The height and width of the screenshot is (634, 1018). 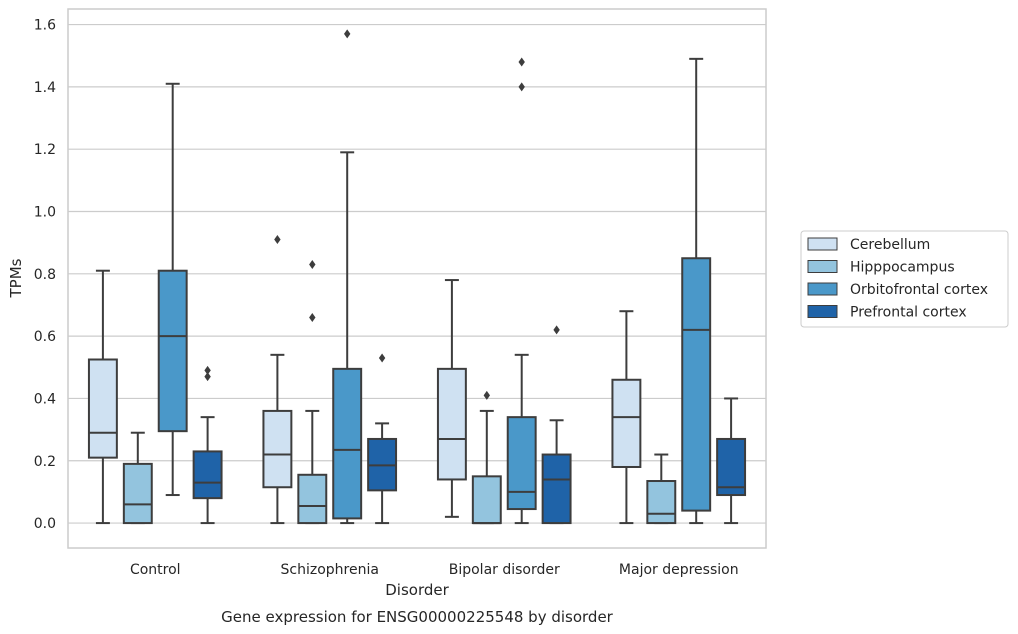 What do you see at coordinates (16, 278) in the screenshot?
I see `y-axis-label: TPMs` at bounding box center [16, 278].